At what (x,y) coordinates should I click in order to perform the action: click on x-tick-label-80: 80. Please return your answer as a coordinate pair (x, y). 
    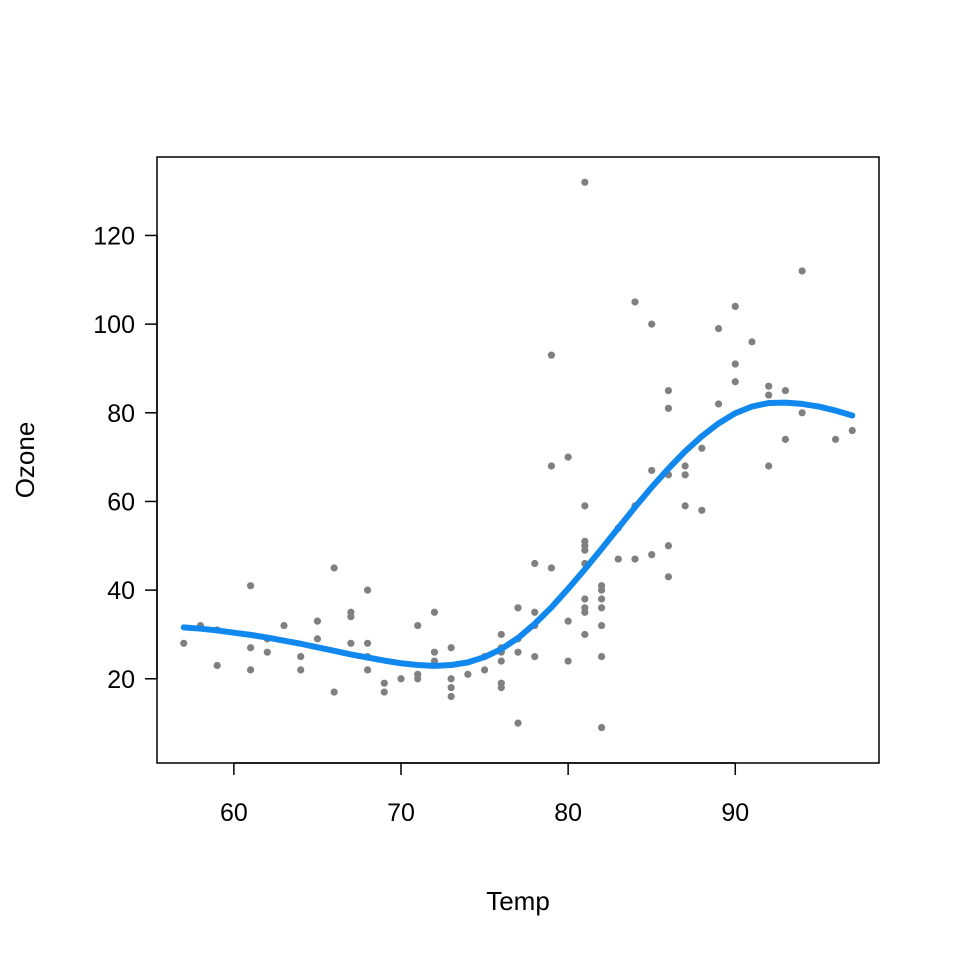
    Looking at the image, I should click on (568, 813).